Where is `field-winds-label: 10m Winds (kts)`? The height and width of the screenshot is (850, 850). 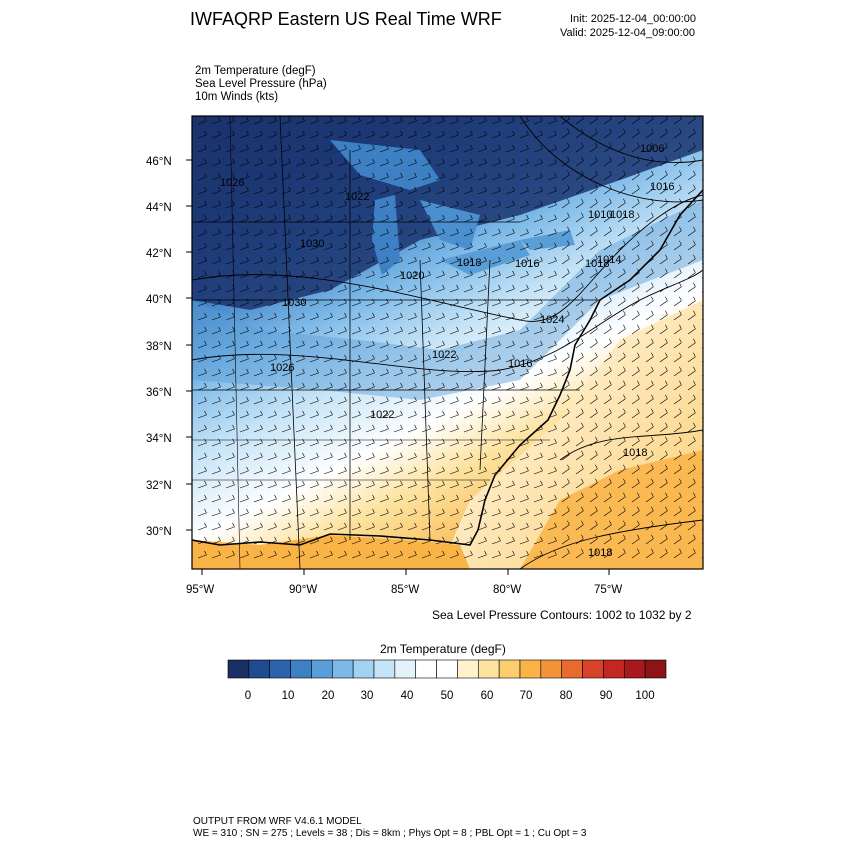
field-winds-label: 10m Winds (kts) is located at coordinates (237, 97).